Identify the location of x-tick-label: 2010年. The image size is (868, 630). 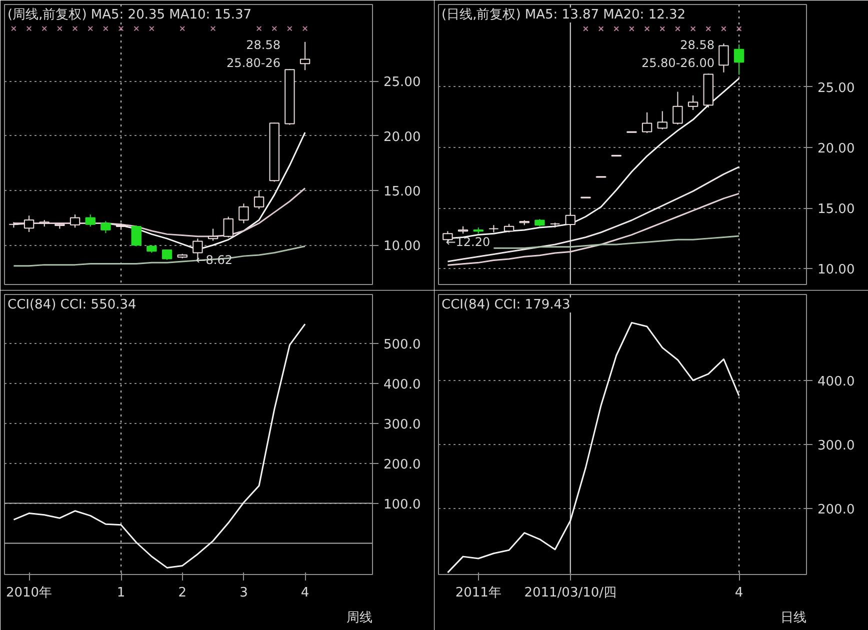
(29, 593).